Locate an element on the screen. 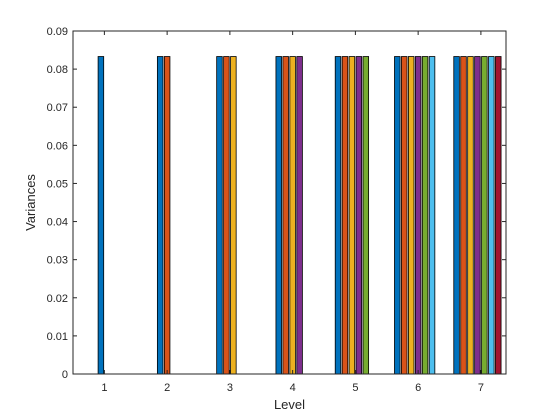 The width and height of the screenshot is (560, 420). y-axis-label: Variances is located at coordinates (30, 202).